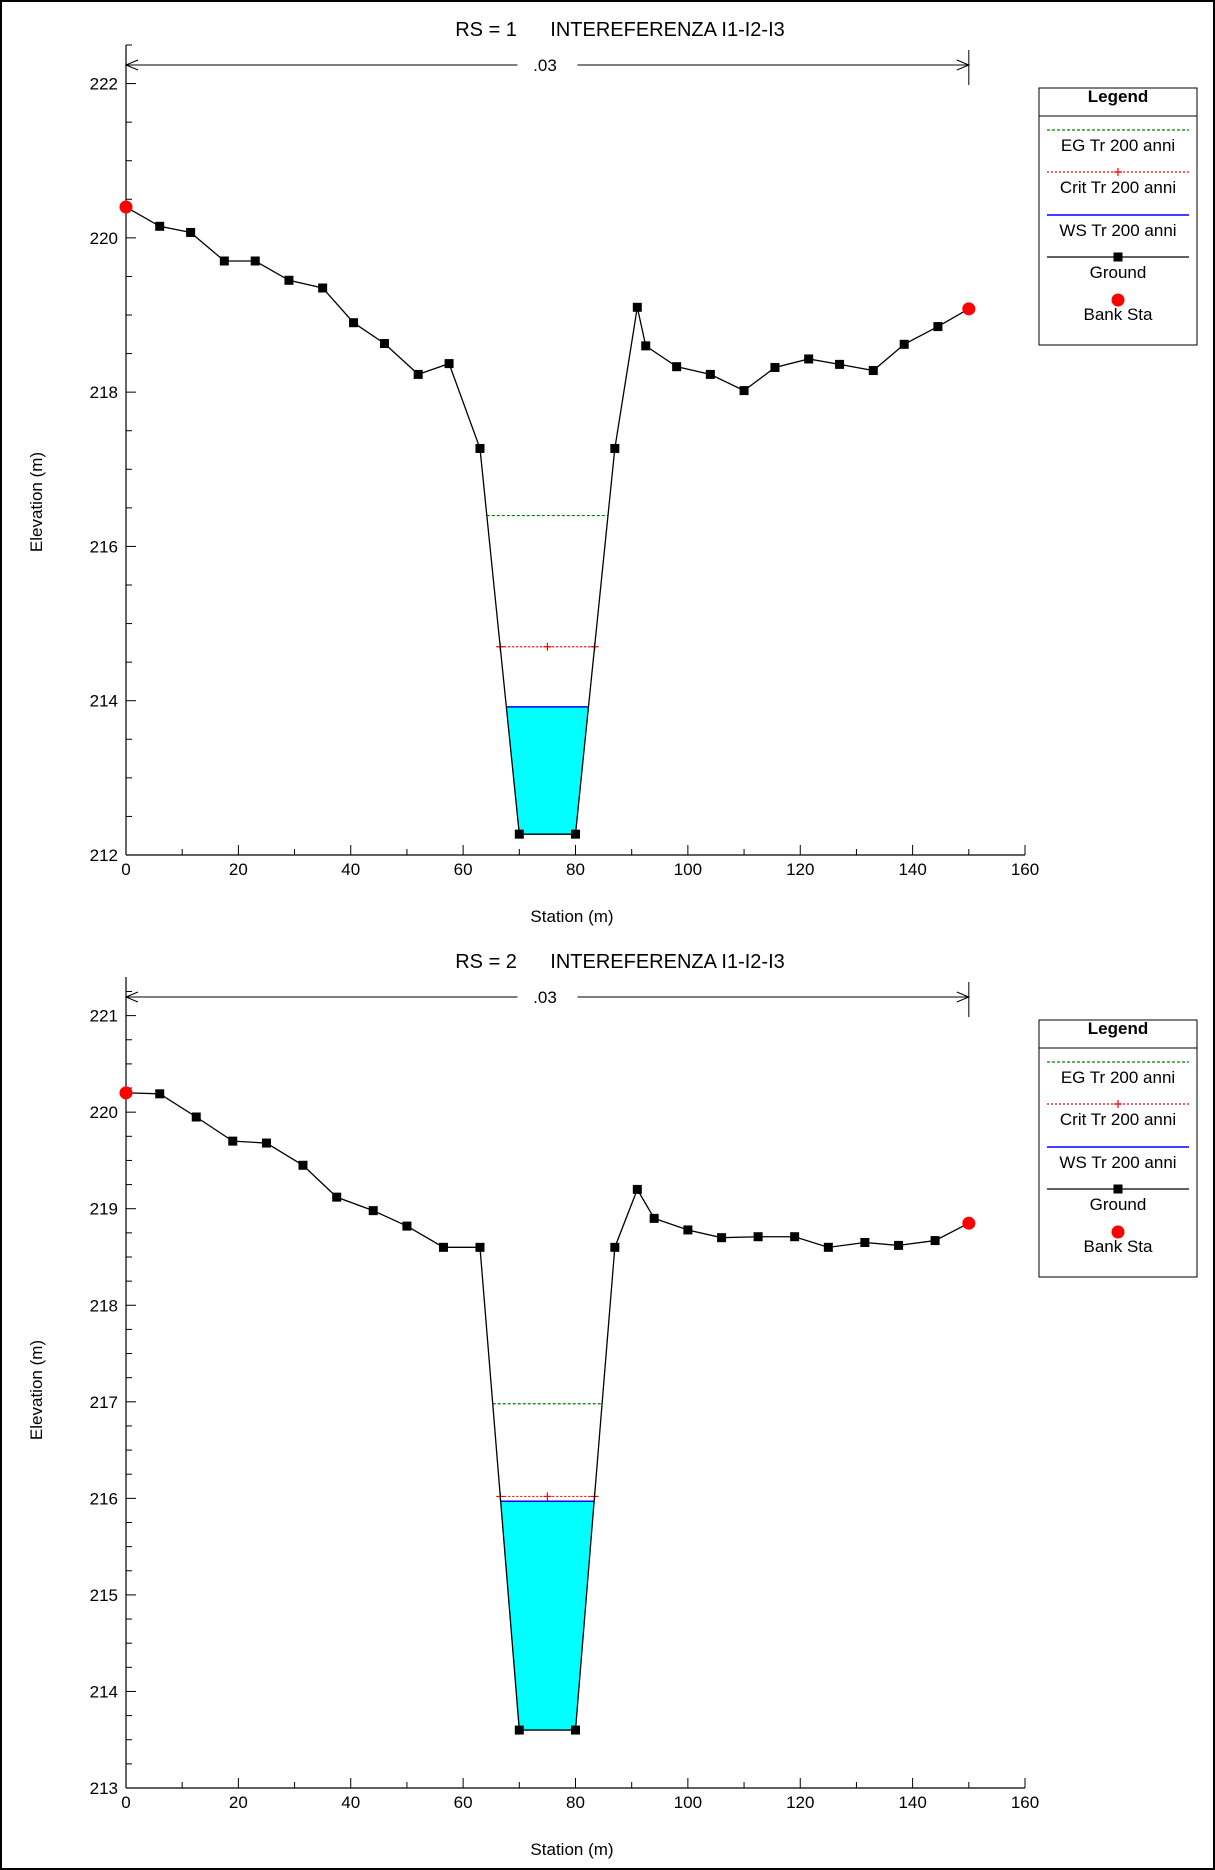 The image size is (1215, 1870). I want to click on x-tick-label: 20, so click(238, 869).